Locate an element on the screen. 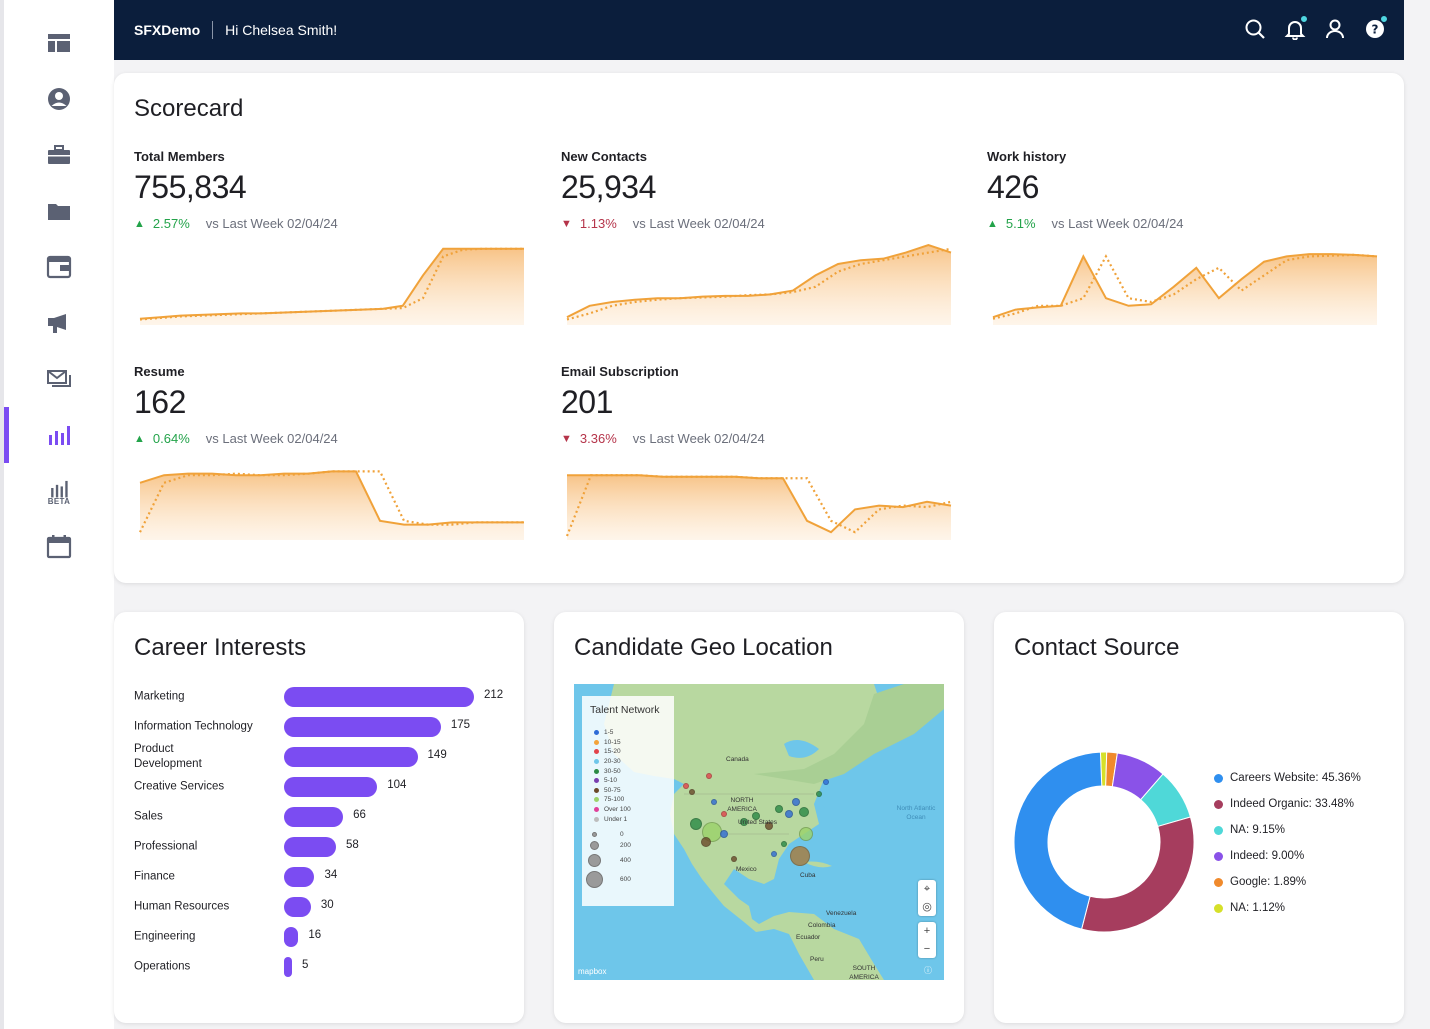 The image size is (1430, 1029). legend-label: NA: 9.15% is located at coordinates (1257, 830).